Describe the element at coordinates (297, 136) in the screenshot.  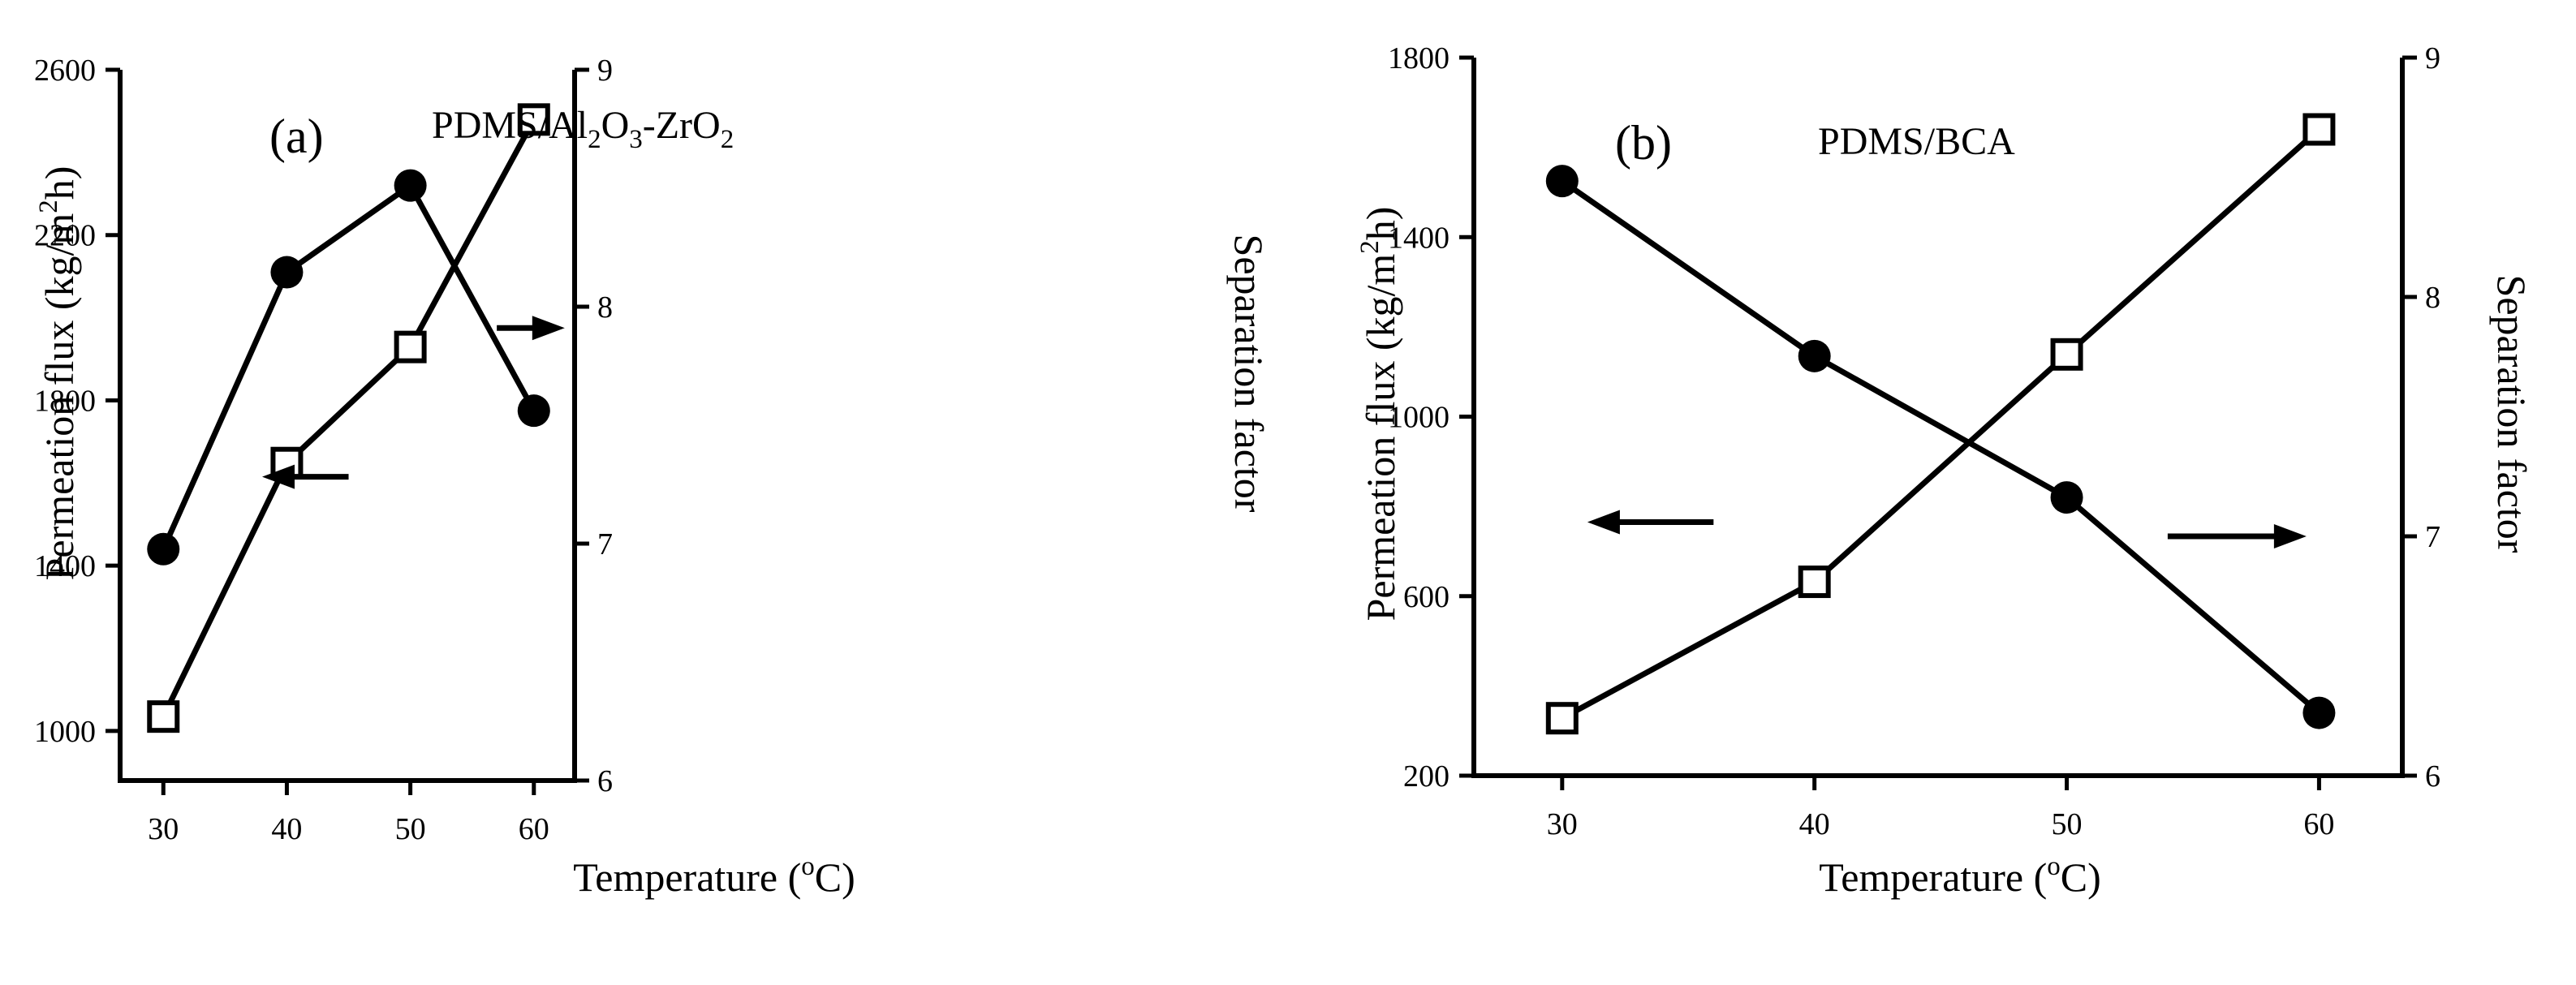
I see `panel-label: (a)` at that location.